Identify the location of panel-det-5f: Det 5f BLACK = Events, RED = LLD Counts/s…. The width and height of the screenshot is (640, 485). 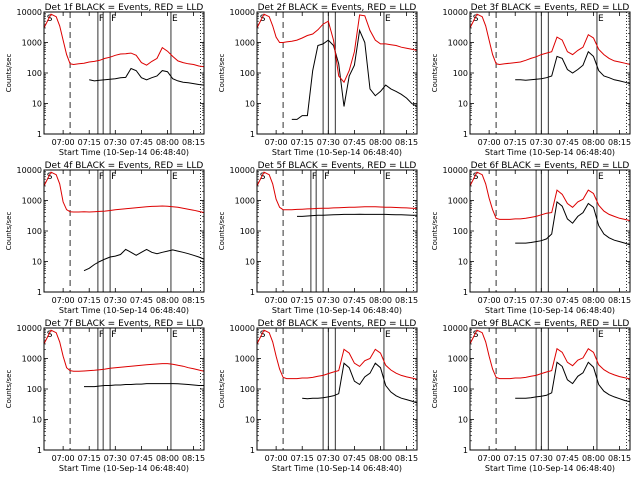
(318, 238).